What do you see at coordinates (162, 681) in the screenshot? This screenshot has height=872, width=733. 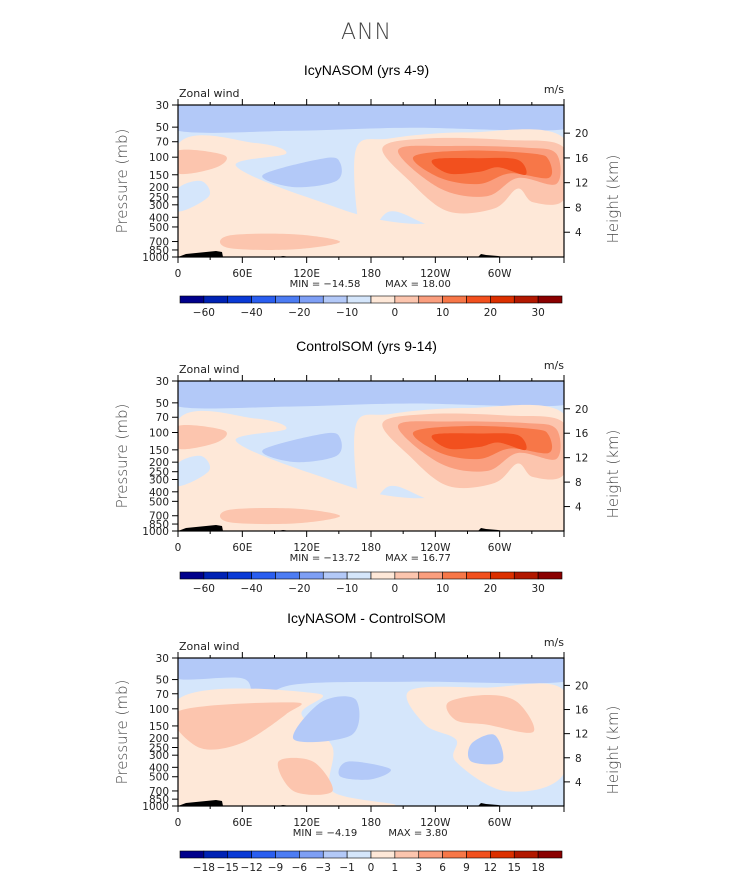 I see `y-tick-label: 50` at bounding box center [162, 681].